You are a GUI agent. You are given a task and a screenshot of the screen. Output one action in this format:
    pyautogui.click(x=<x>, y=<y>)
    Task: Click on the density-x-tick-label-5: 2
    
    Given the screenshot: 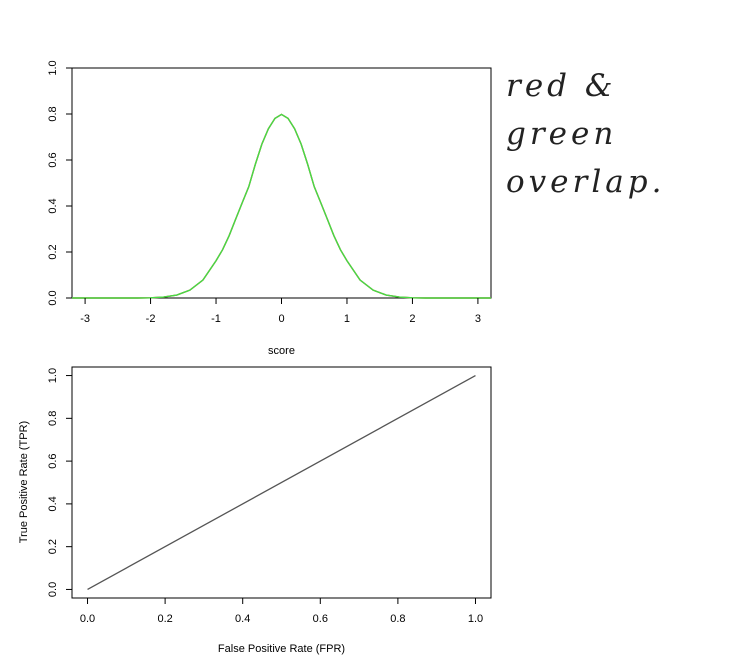 What is the action you would take?
    pyautogui.click(x=412, y=319)
    